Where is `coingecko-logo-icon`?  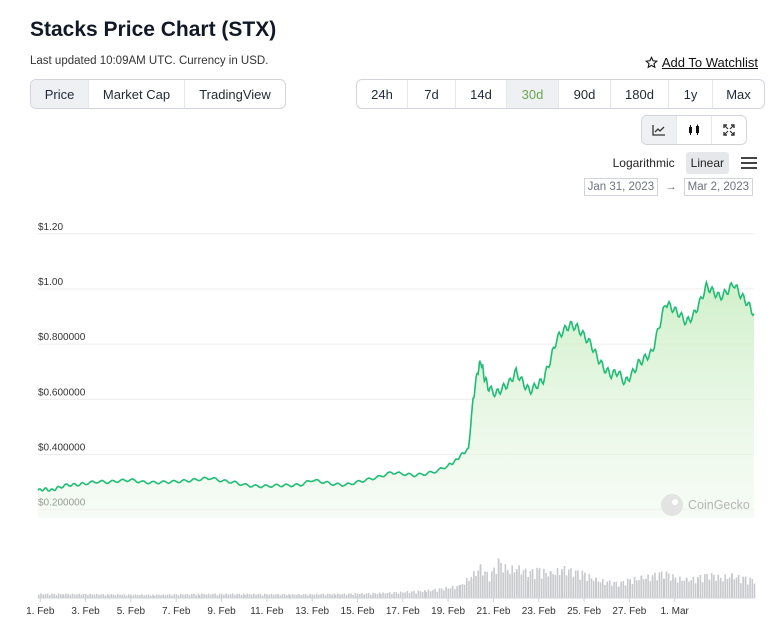 coingecko-logo-icon is located at coordinates (672, 505).